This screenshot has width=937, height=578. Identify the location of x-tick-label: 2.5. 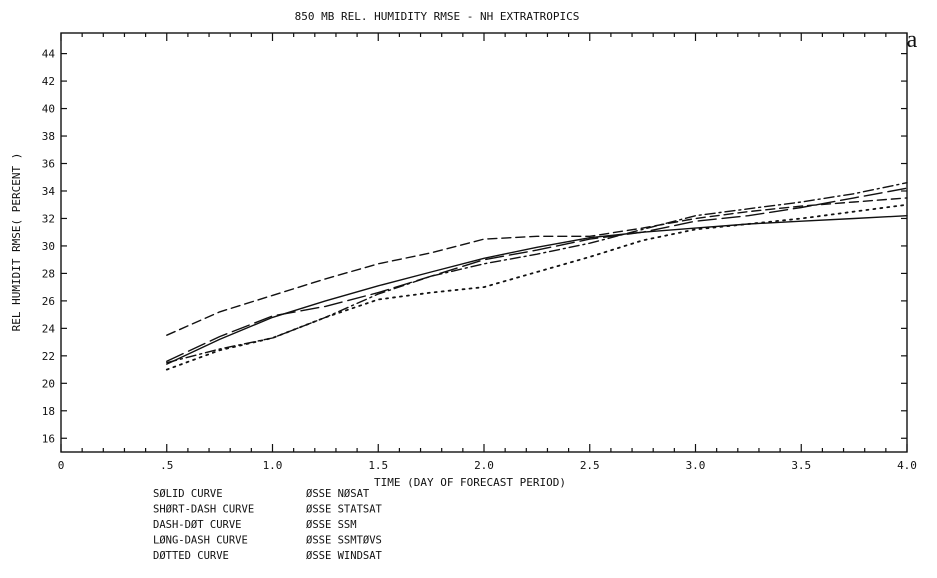
(590, 465).